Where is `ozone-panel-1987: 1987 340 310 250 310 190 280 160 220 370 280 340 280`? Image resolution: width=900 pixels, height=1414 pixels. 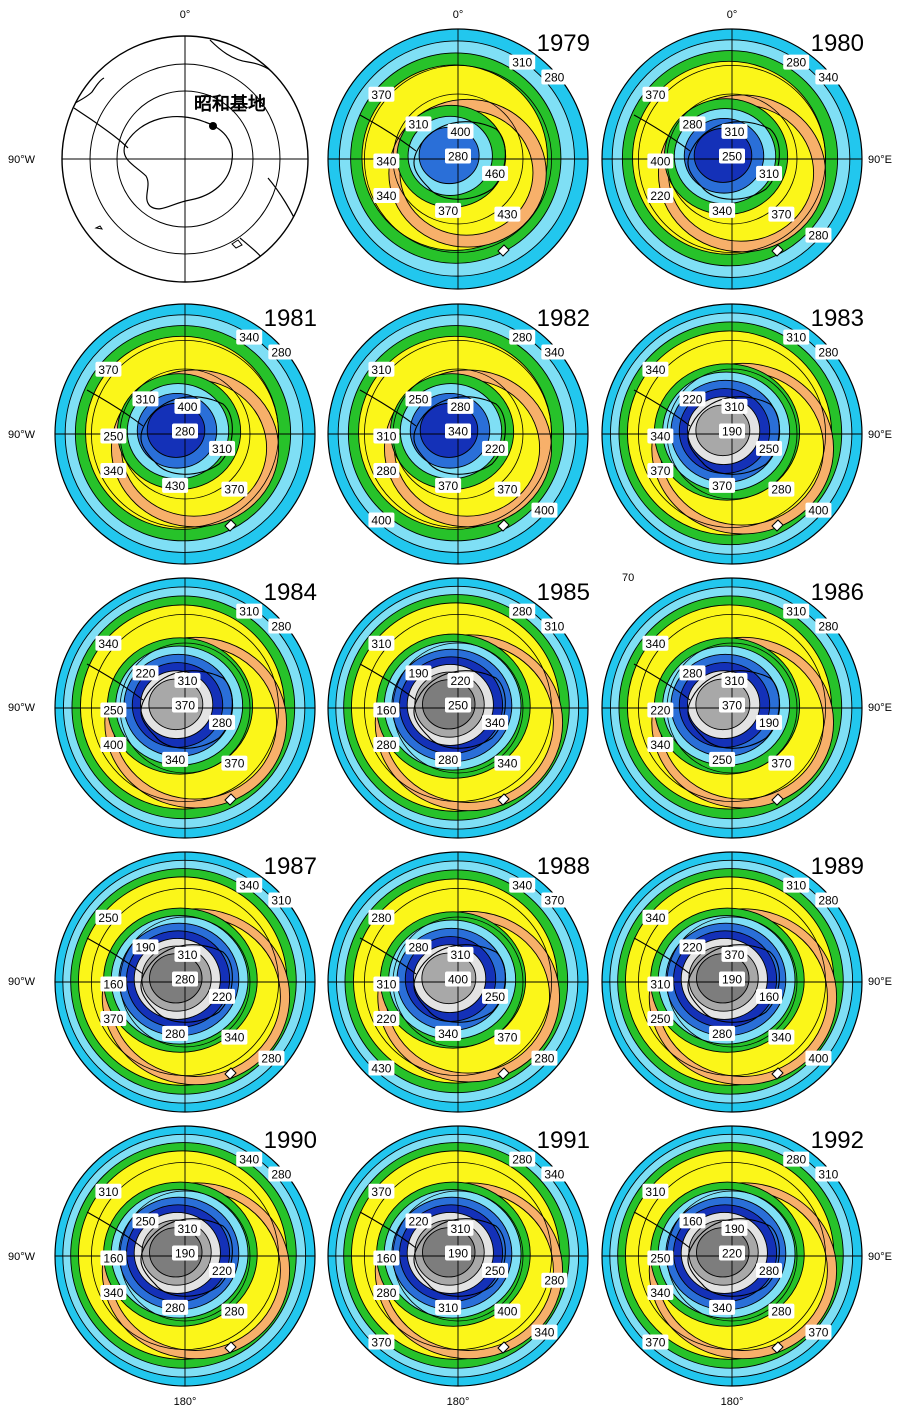 ozone-panel-1987: 1987 340 310 250 310 190 280 160 220 370 280 340 280 is located at coordinates (185, 982).